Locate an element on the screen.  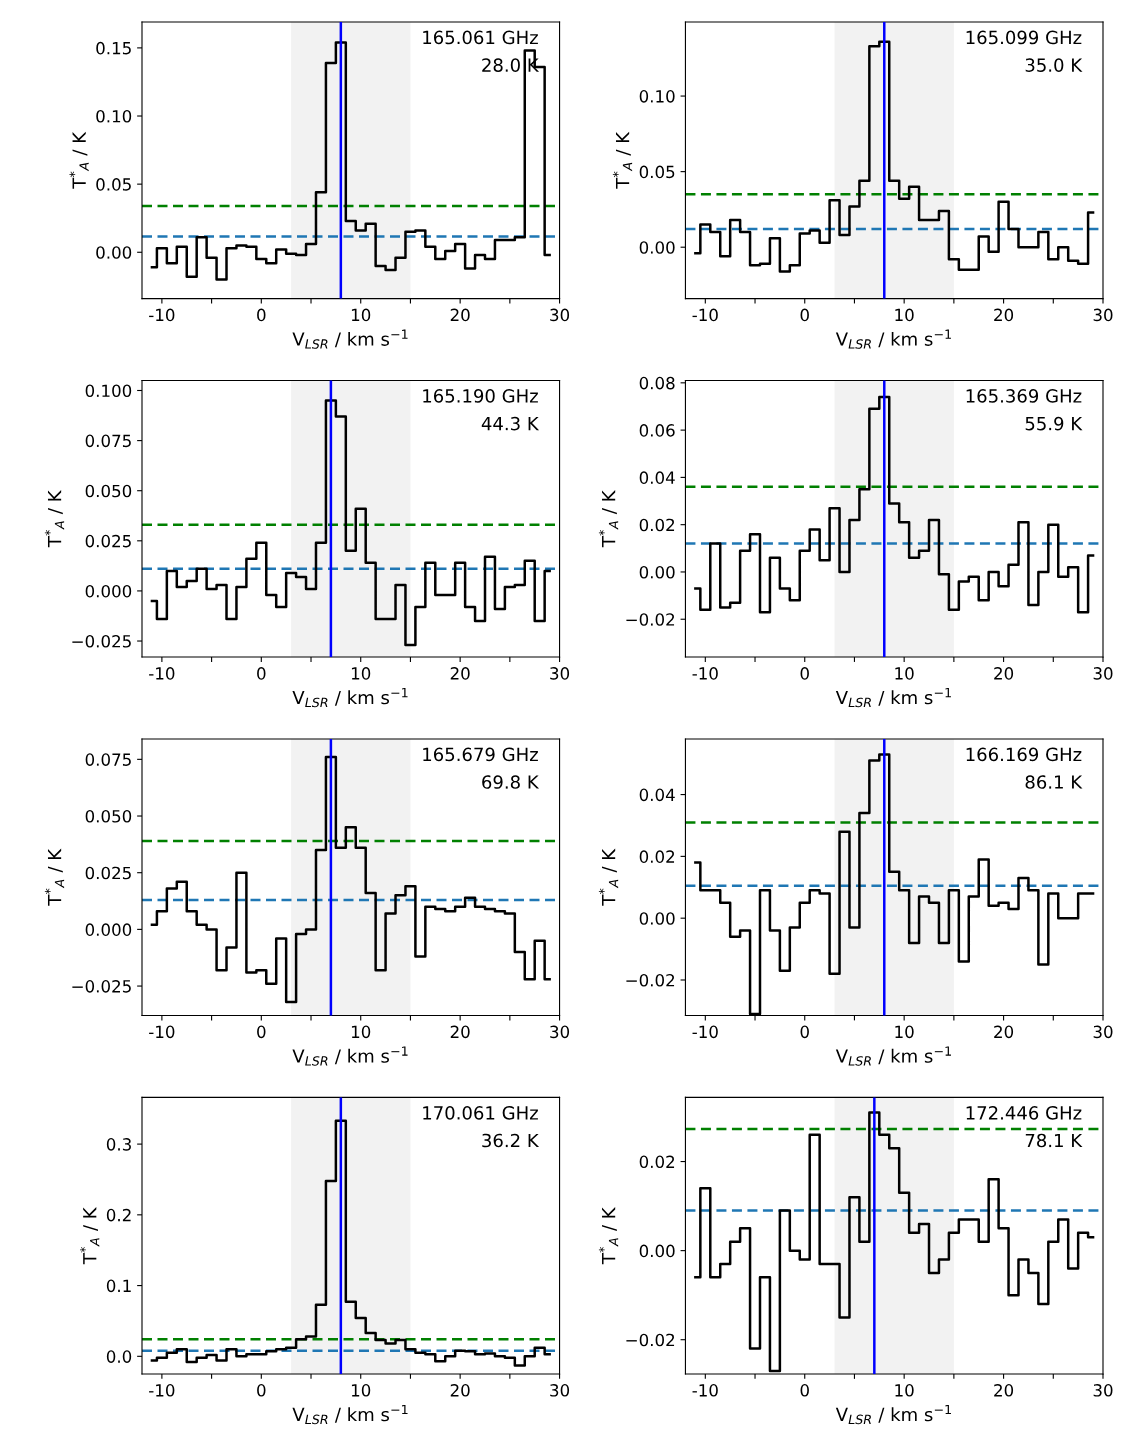
annotation: 55.9 K is located at coordinates (1054, 423).